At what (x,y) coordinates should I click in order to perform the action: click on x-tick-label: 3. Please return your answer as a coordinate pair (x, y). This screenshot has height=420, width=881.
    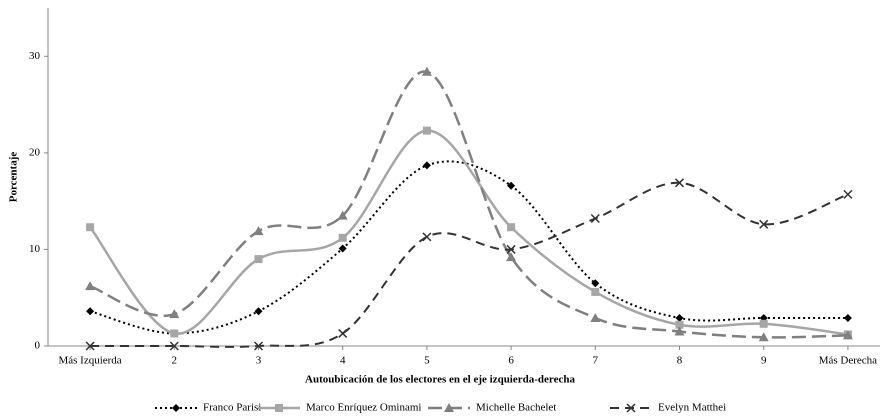
    Looking at the image, I should click on (259, 361).